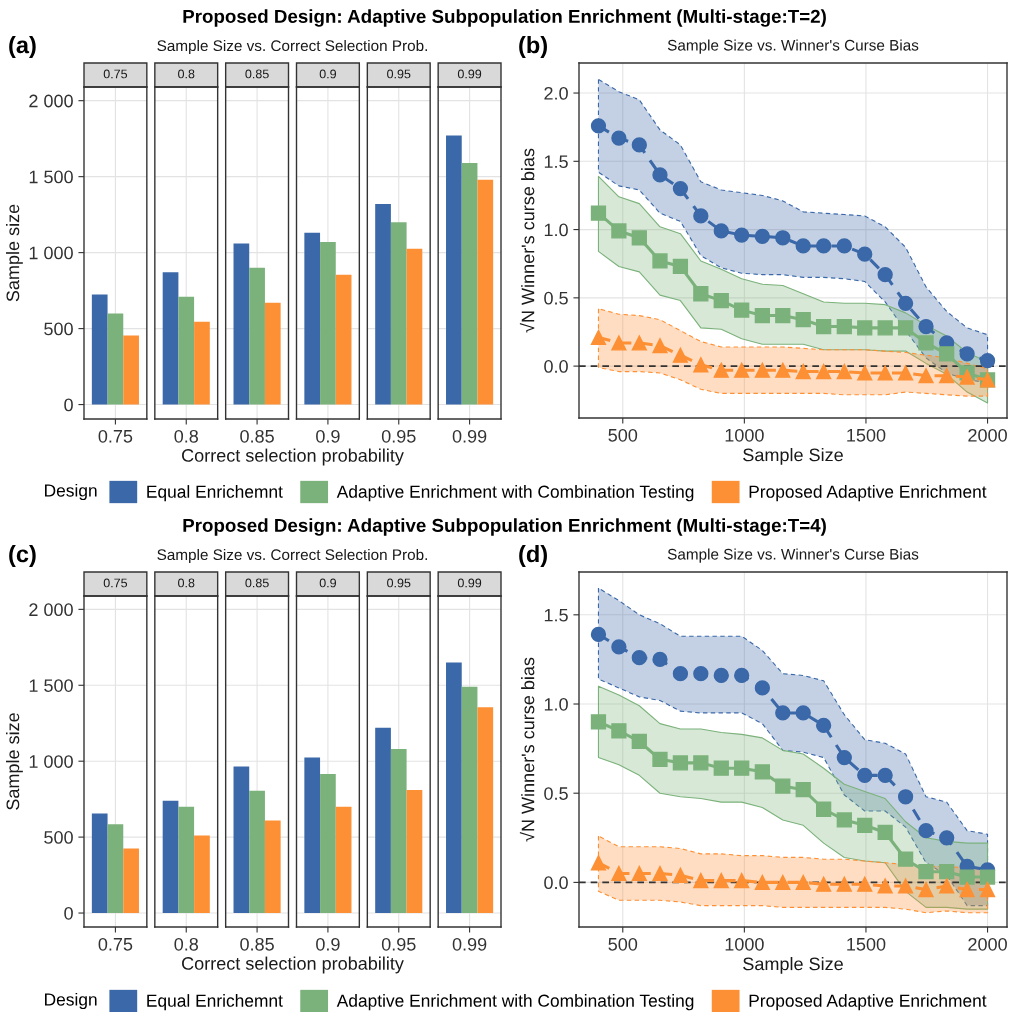 The width and height of the screenshot is (1009, 1012). I want to click on x-tick-label: 0.9, so click(328, 436).